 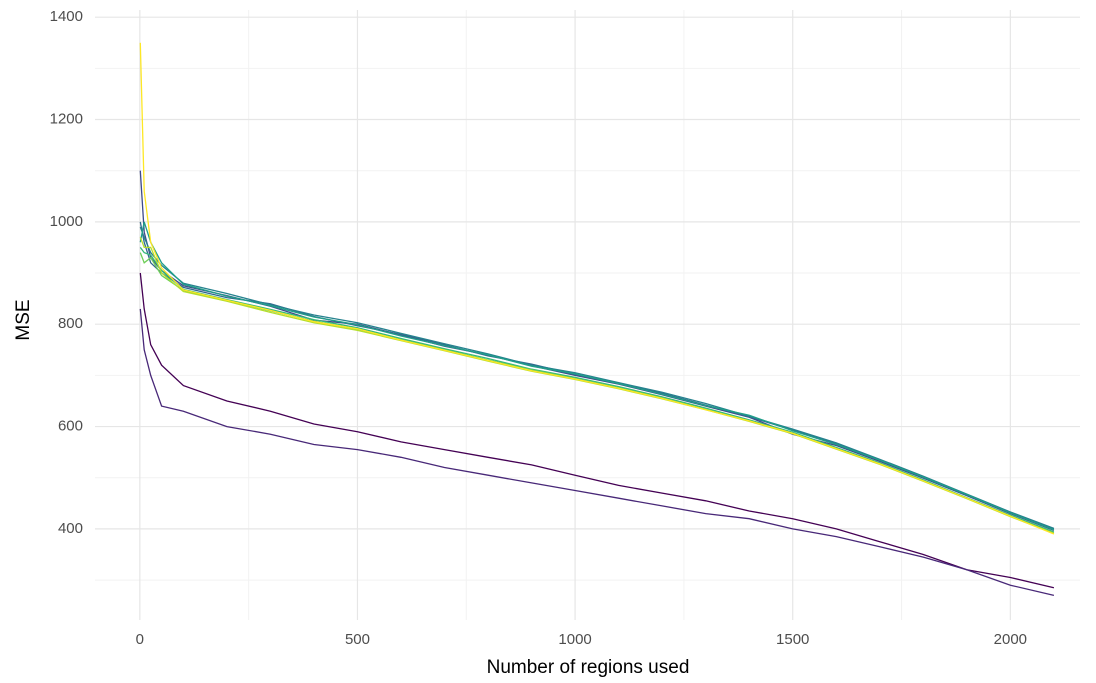 I want to click on x-axis-title: Number of regions used, so click(x=588, y=667).